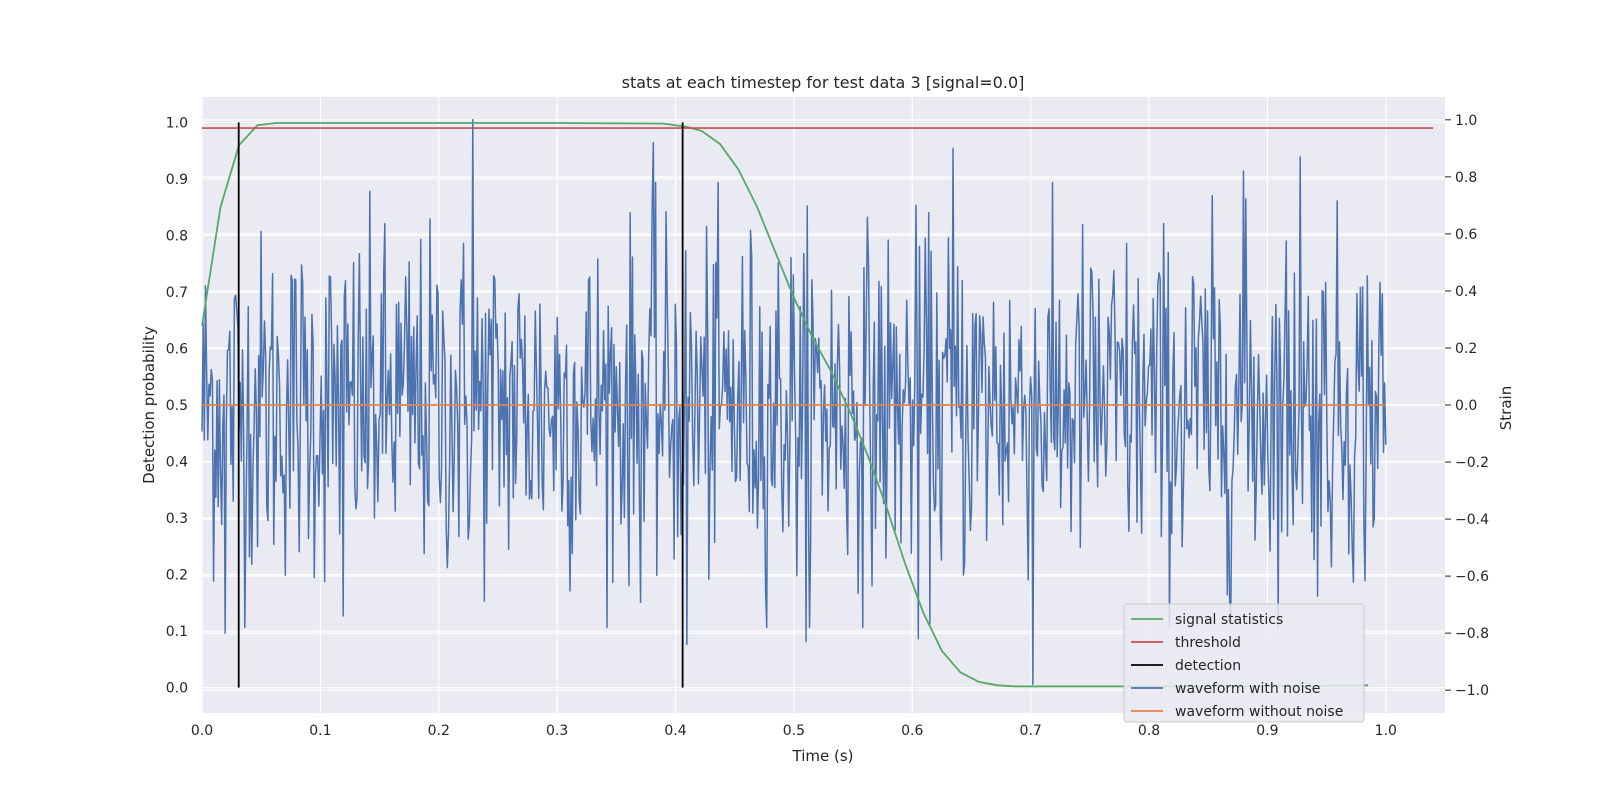  Describe the element at coordinates (1149, 731) in the screenshot. I see `x-tick-label: 0.8` at that location.